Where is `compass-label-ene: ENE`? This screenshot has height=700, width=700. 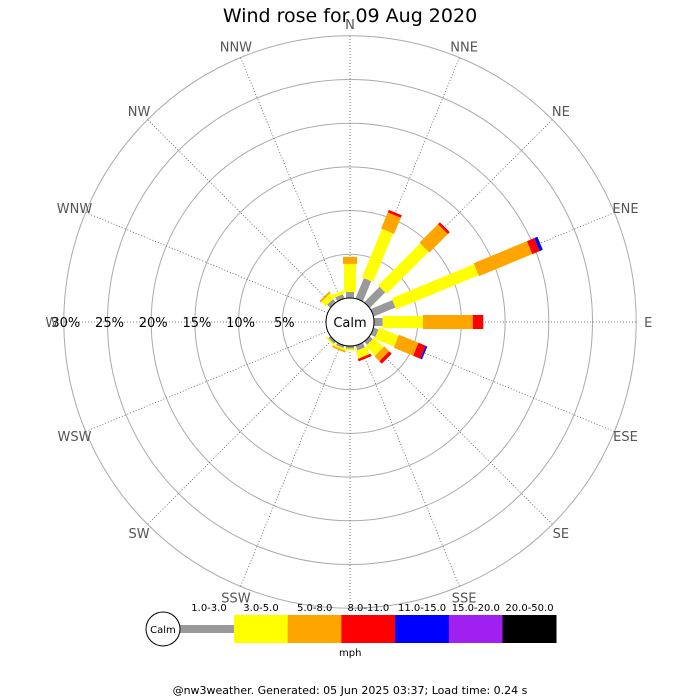 compass-label-ene: ENE is located at coordinates (625, 209).